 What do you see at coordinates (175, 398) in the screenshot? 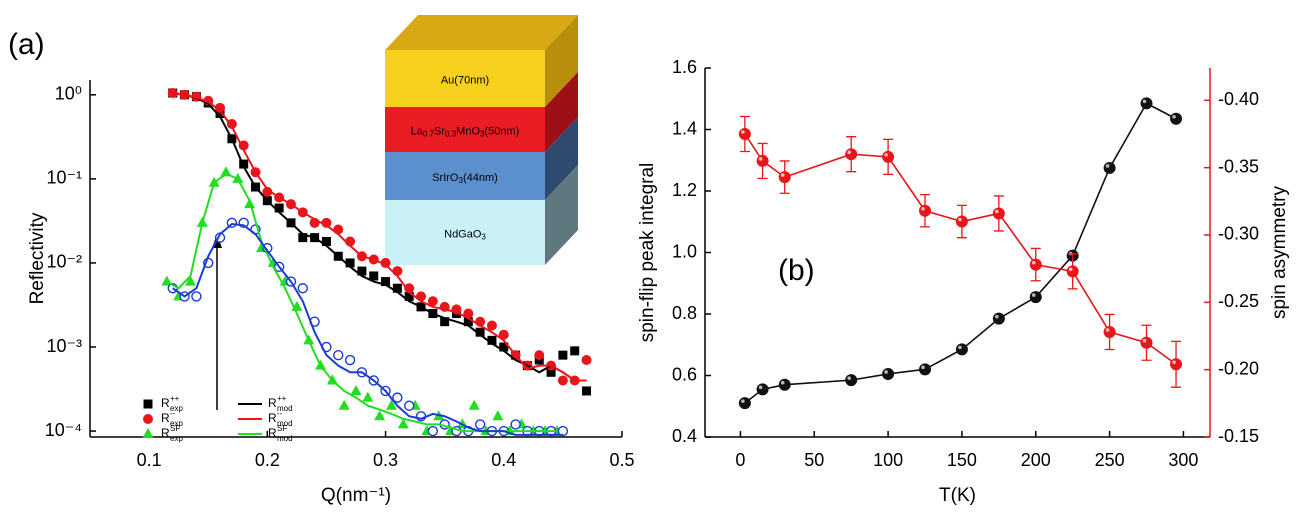
I see `legend-label-sup: ++` at bounding box center [175, 398].